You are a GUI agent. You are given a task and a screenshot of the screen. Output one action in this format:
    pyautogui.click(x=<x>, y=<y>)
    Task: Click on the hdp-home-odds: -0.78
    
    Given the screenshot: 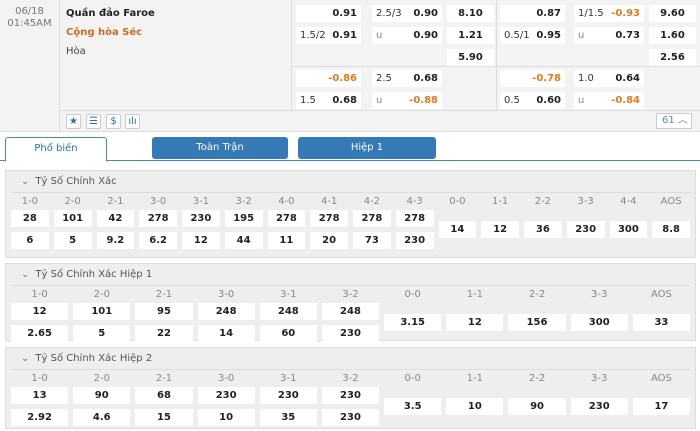 What is the action you would take?
    pyautogui.click(x=532, y=78)
    